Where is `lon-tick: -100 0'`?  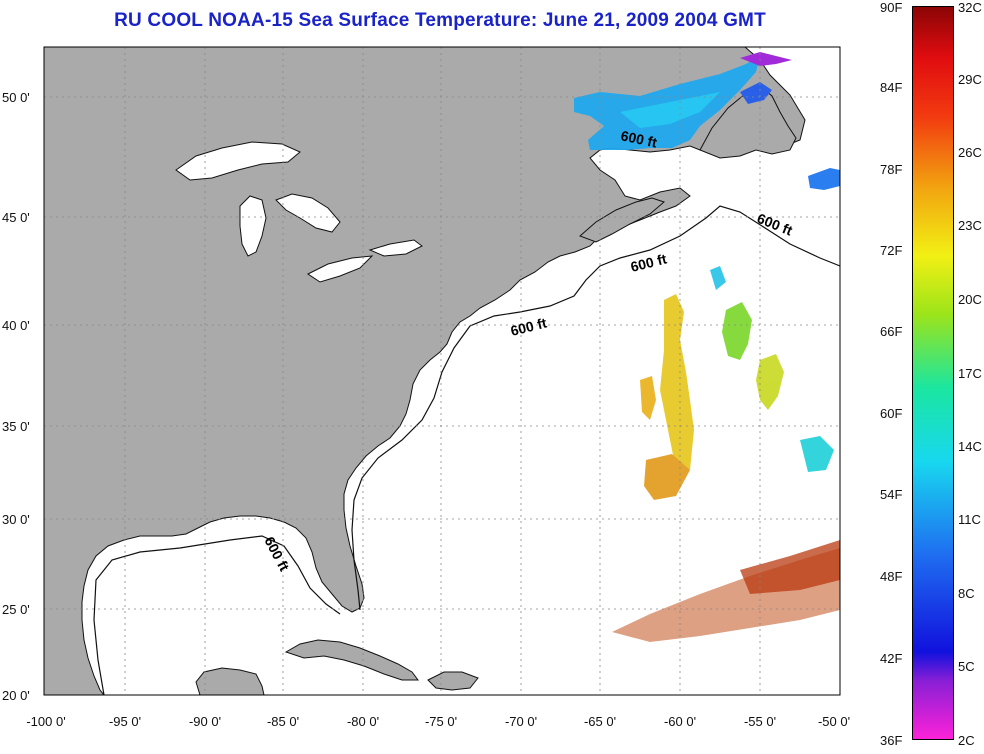
lon-tick: -100 0' is located at coordinates (46, 721).